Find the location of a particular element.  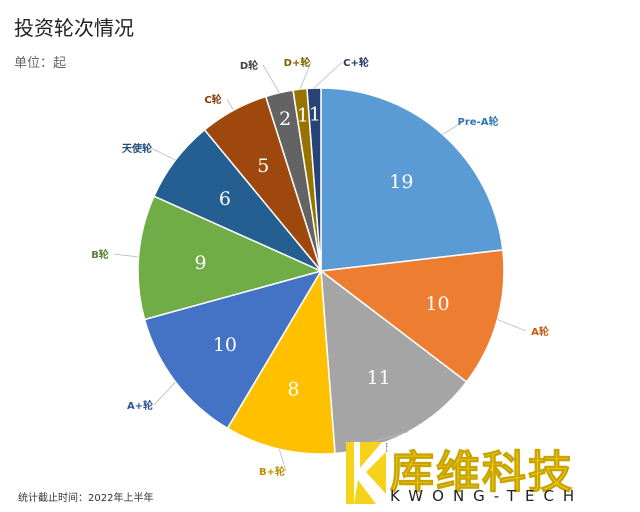

category-label: D轮 is located at coordinates (249, 65).